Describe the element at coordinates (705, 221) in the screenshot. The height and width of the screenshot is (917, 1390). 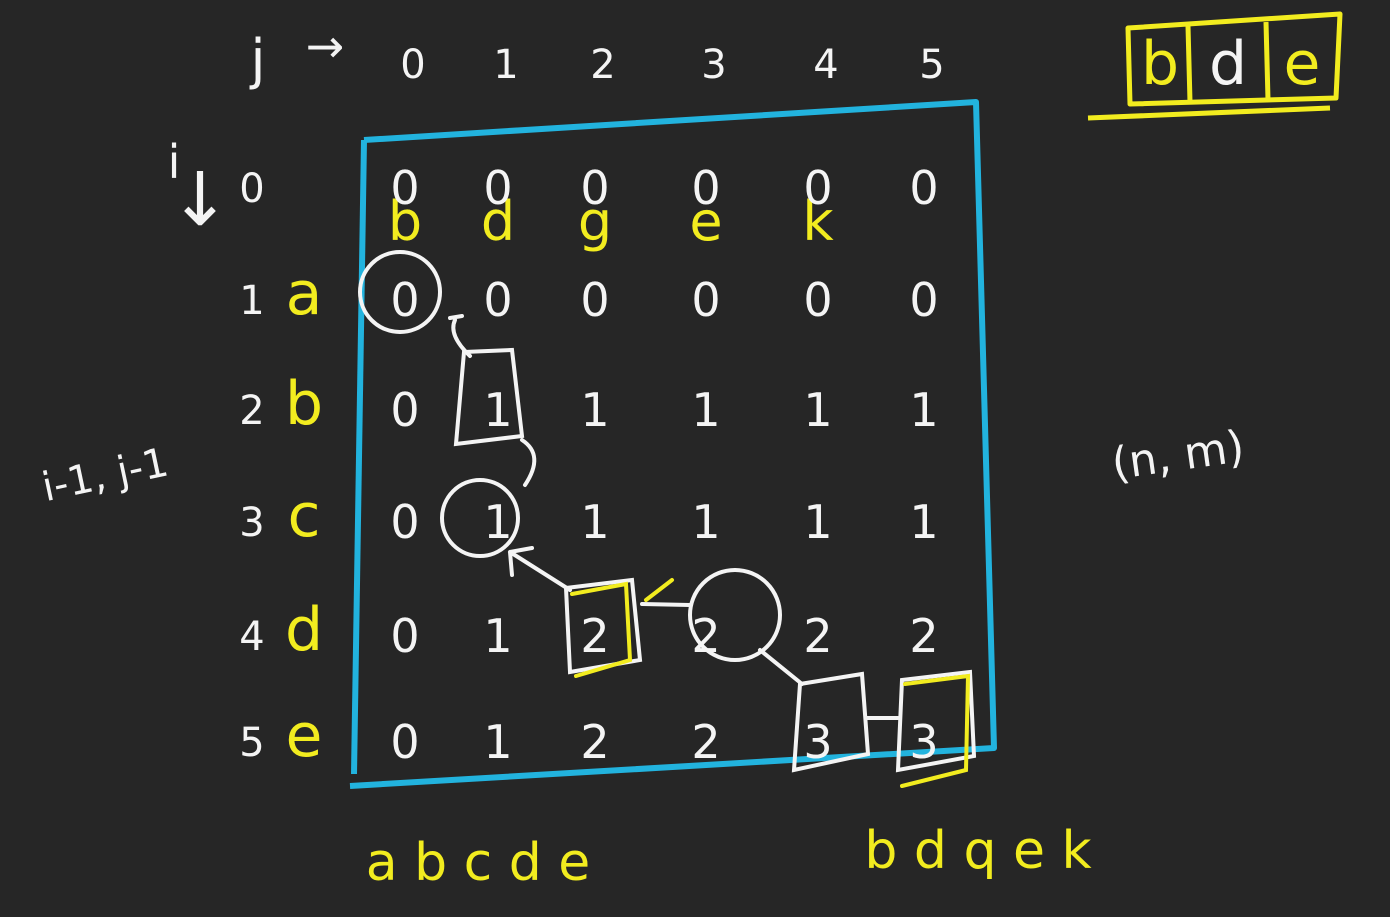
I see `column-letter: e` at that location.